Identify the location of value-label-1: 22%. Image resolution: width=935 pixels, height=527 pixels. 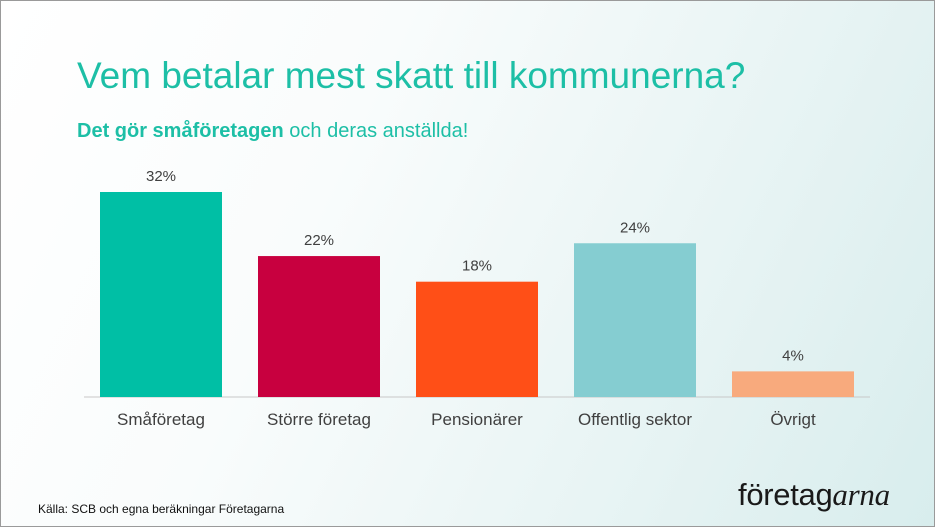
(319, 240).